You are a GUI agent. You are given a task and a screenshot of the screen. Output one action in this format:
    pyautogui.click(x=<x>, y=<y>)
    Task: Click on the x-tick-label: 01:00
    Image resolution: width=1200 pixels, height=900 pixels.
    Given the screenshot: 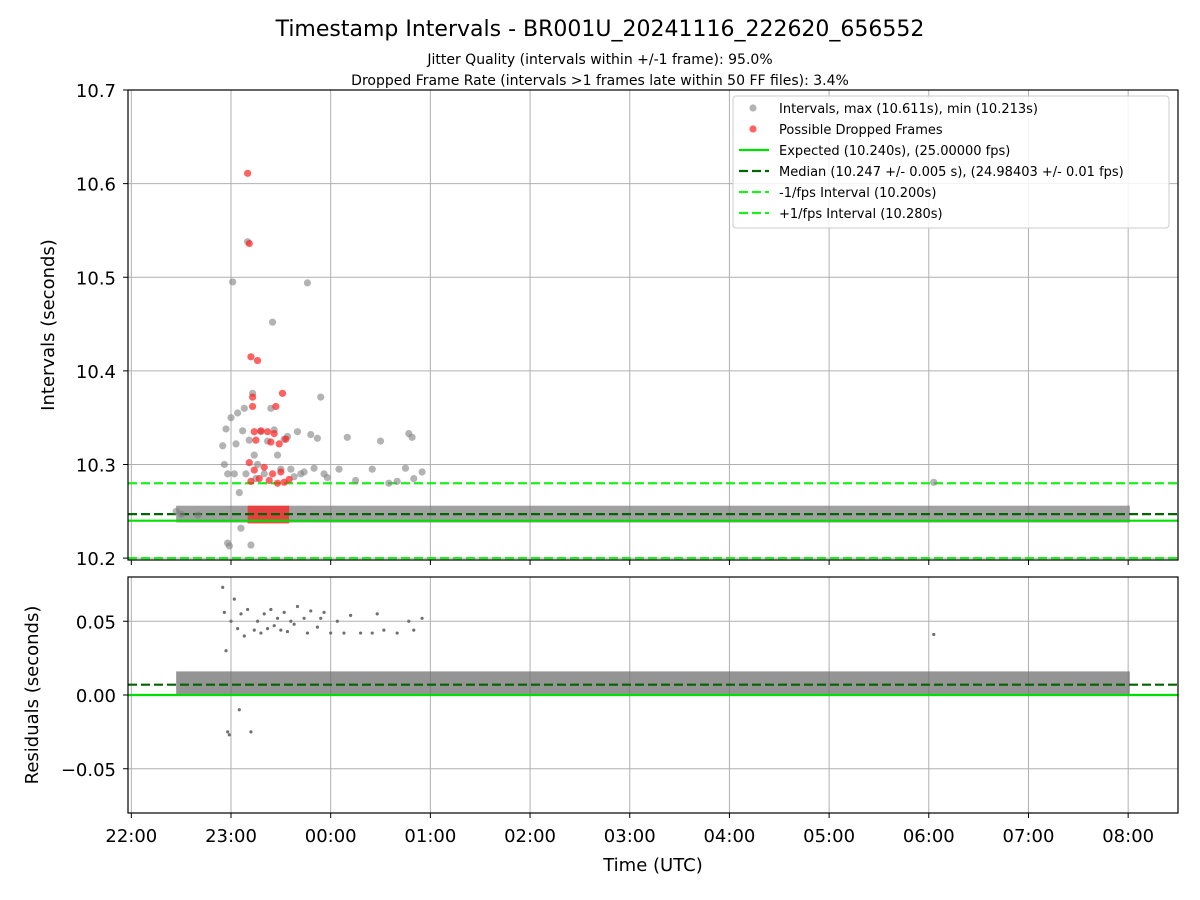 What is the action you would take?
    pyautogui.click(x=430, y=836)
    